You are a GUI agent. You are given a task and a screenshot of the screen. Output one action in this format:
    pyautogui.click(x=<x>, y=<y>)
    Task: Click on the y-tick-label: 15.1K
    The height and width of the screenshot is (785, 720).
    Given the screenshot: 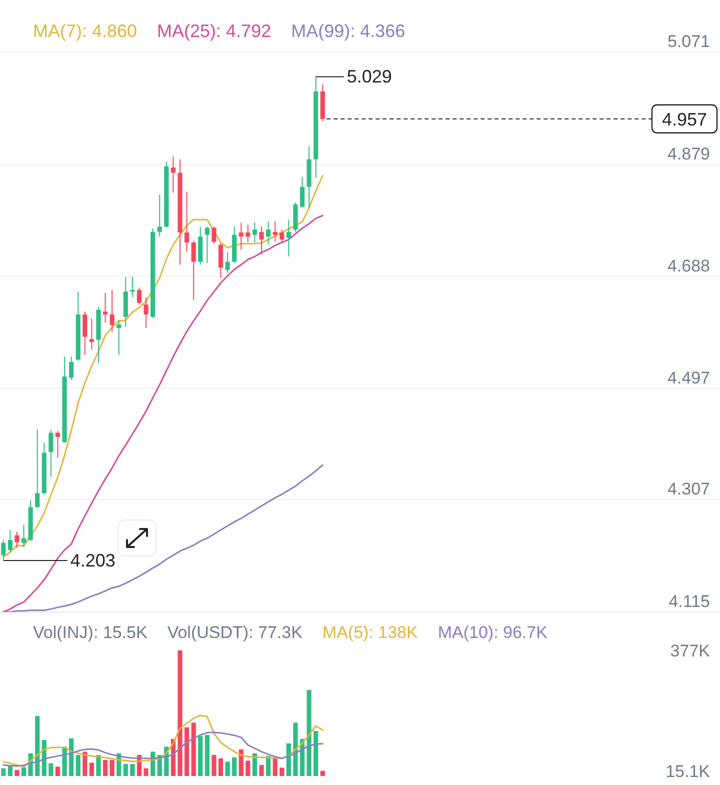 What is the action you would take?
    pyautogui.click(x=688, y=771)
    